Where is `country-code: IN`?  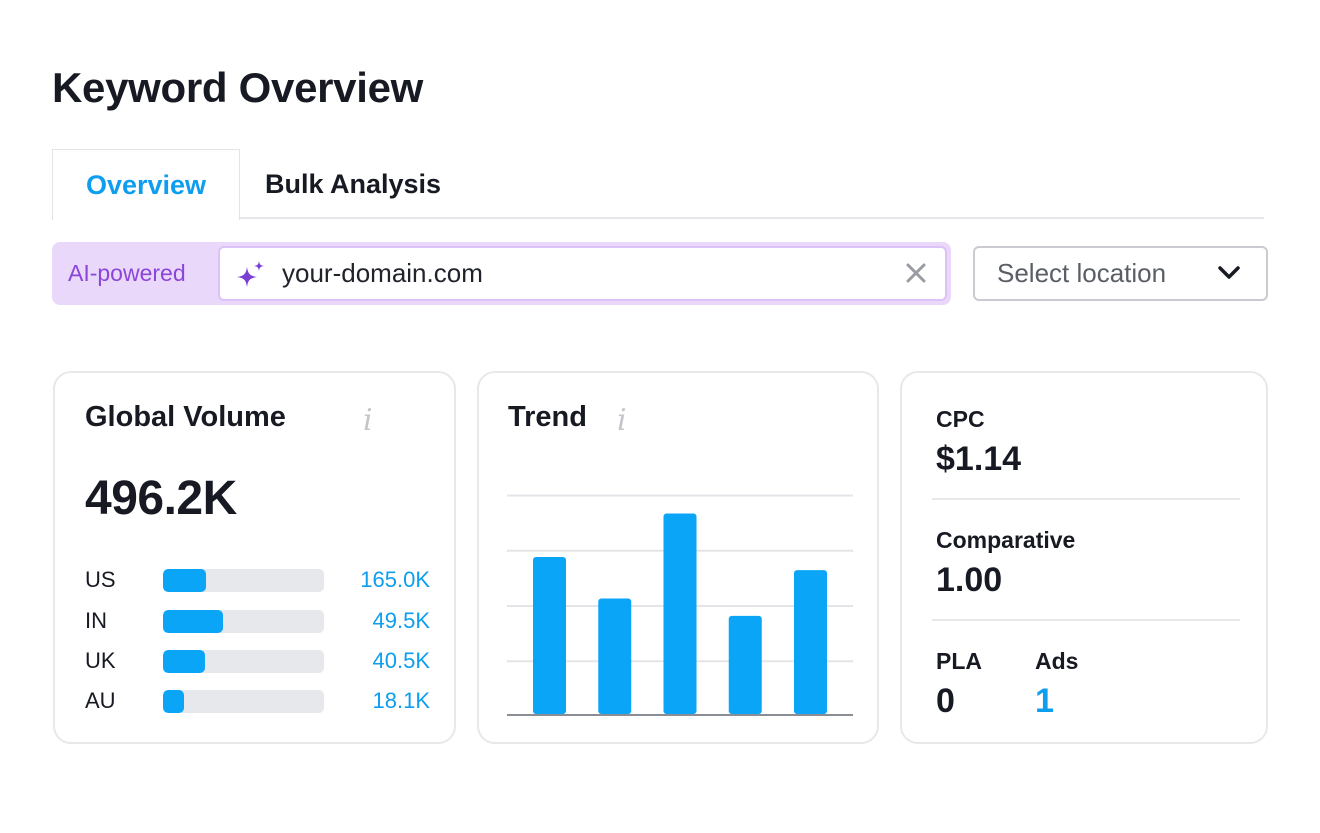
country-code: IN is located at coordinates (96, 620).